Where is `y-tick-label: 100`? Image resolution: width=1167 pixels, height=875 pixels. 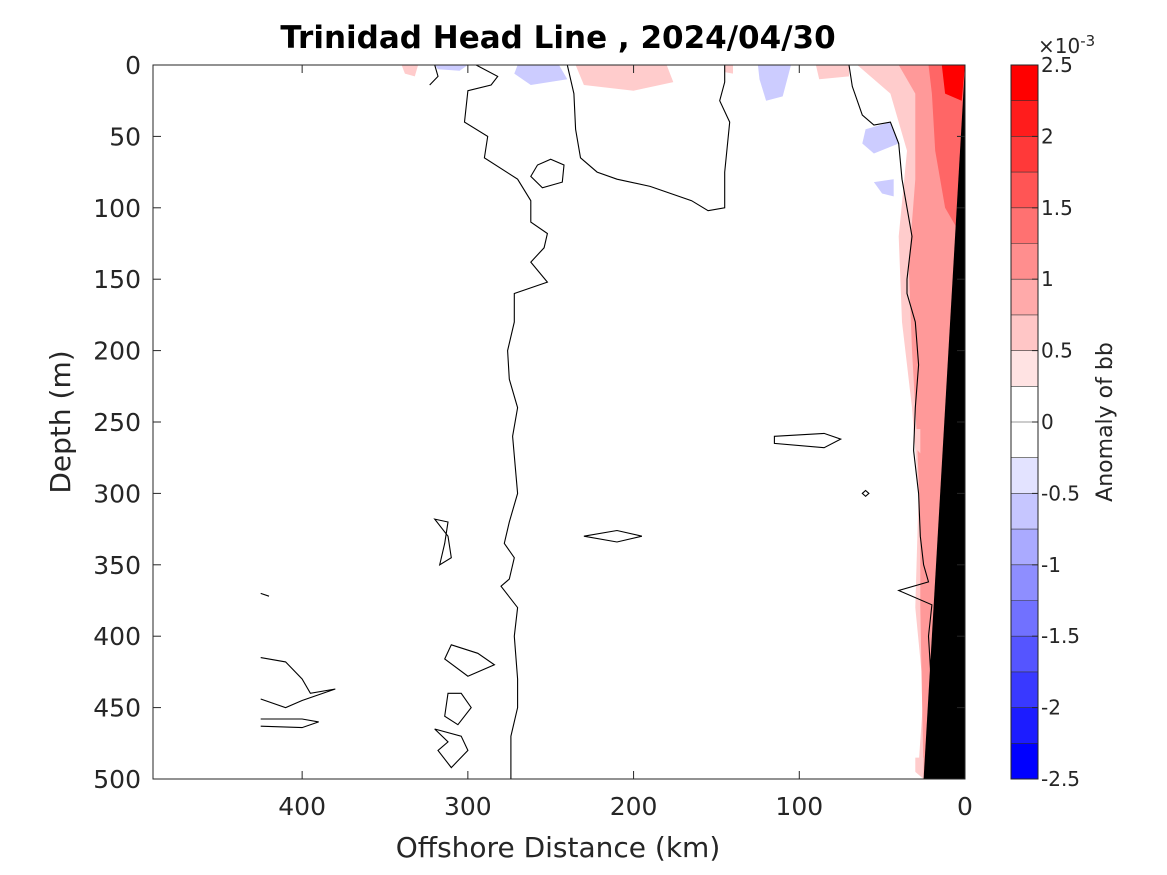
y-tick-label: 100 is located at coordinates (117, 208).